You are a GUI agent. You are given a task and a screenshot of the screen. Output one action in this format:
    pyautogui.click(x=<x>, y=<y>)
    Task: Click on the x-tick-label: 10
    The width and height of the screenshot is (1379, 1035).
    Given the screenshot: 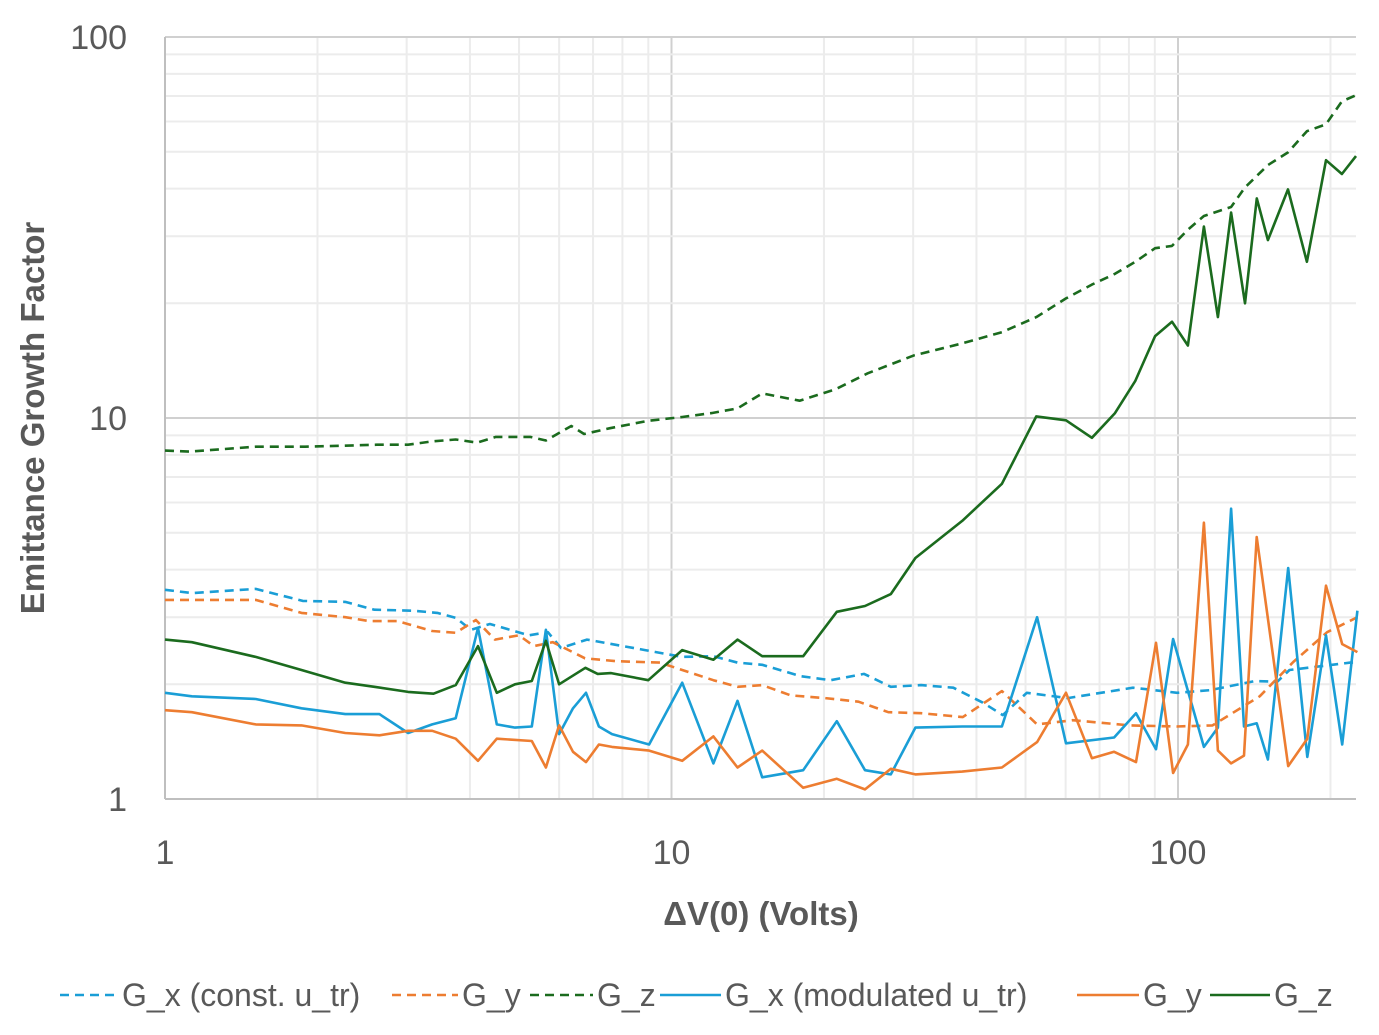 What is the action you would take?
    pyautogui.click(x=672, y=853)
    